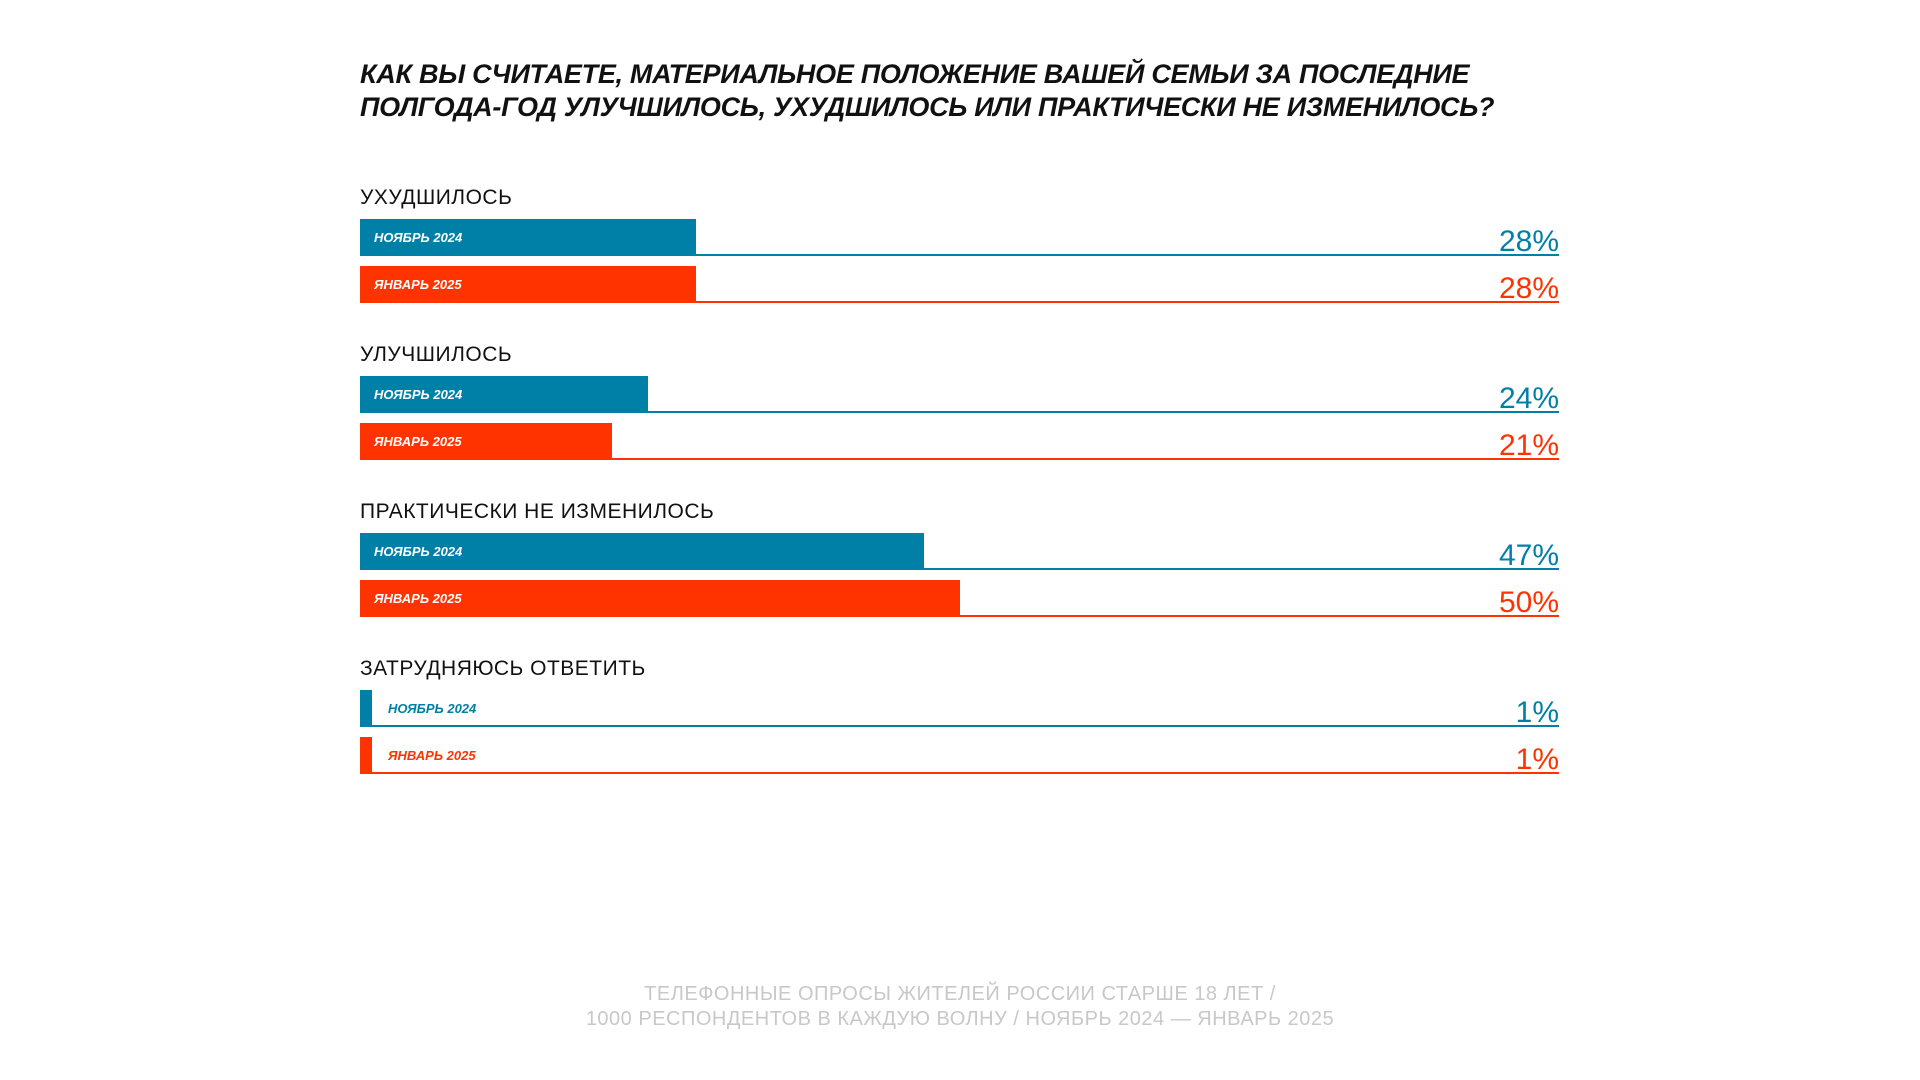  What do you see at coordinates (959, 395) in the screenshot?
I see `bar-row: НОЯБРЬ 2024 24%` at bounding box center [959, 395].